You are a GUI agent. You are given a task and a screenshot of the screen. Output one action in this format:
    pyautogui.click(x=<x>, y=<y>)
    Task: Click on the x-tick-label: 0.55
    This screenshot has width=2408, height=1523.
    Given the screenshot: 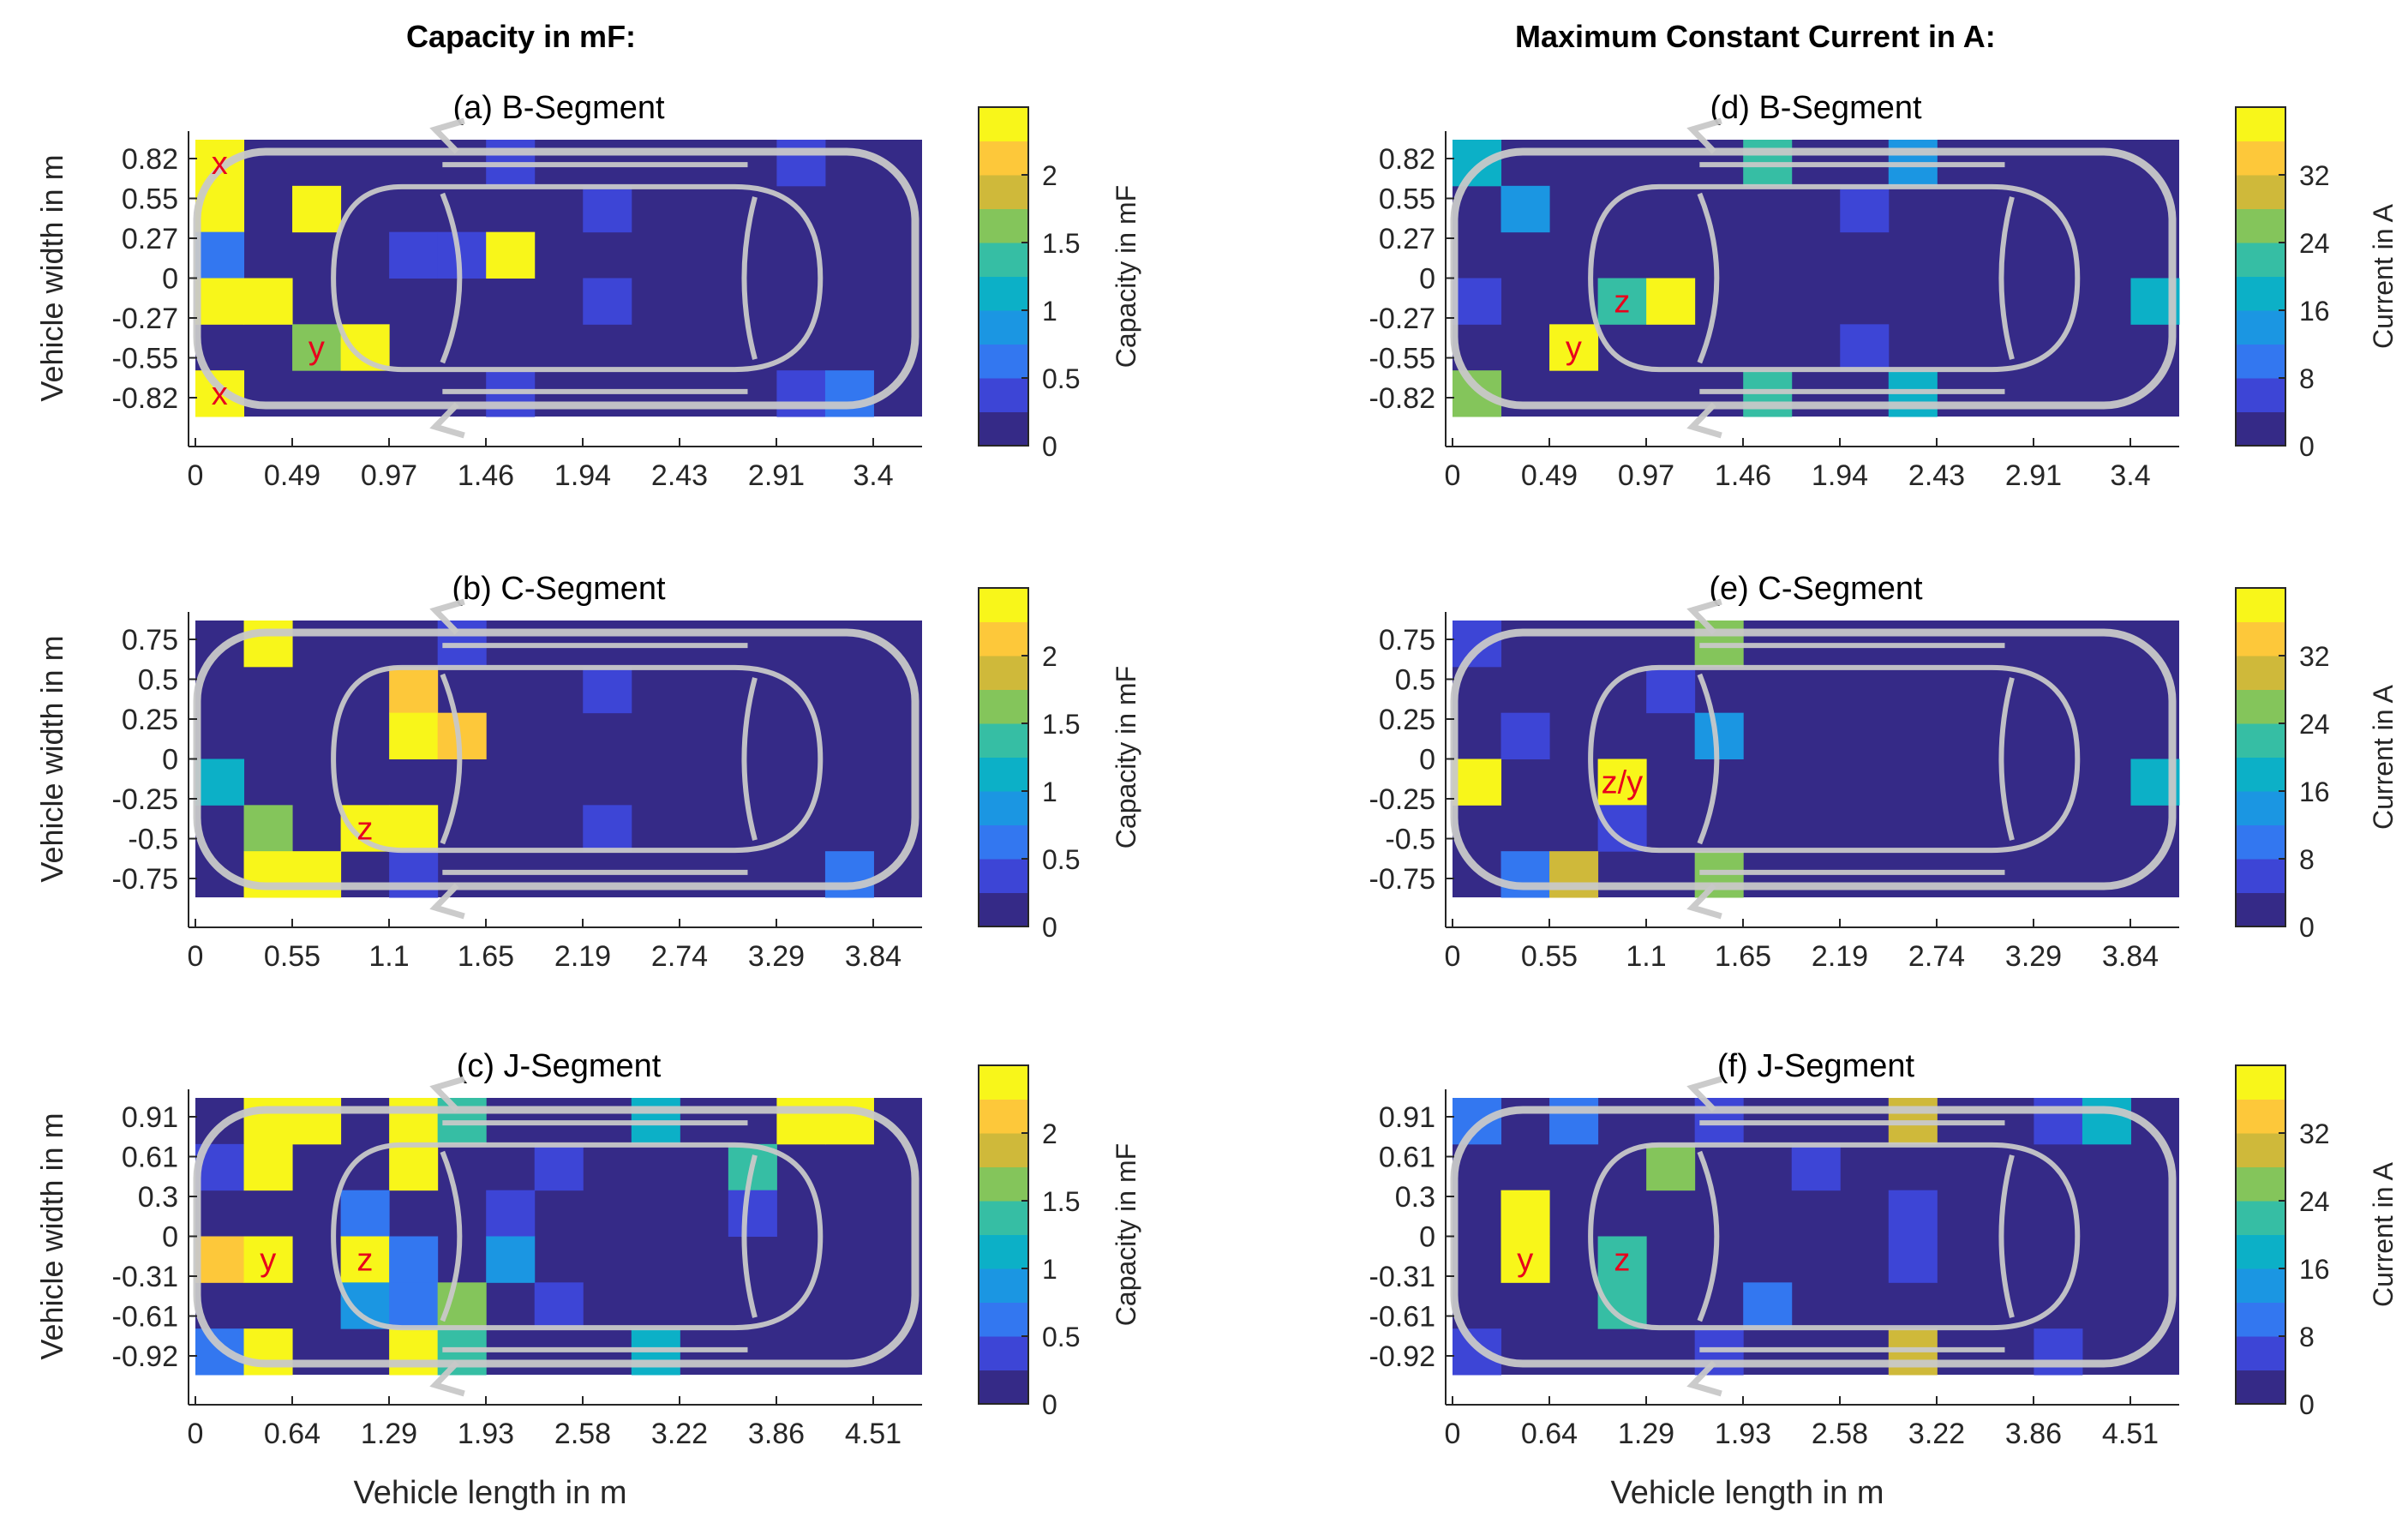 What is the action you would take?
    pyautogui.click(x=292, y=956)
    